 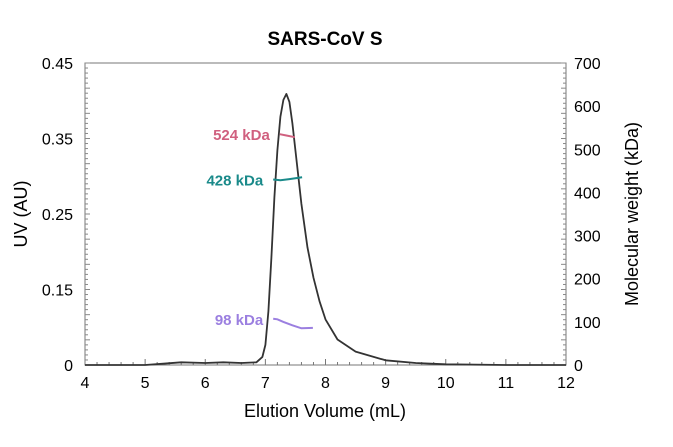 I want to click on x-tick-label: 7, so click(x=265, y=383).